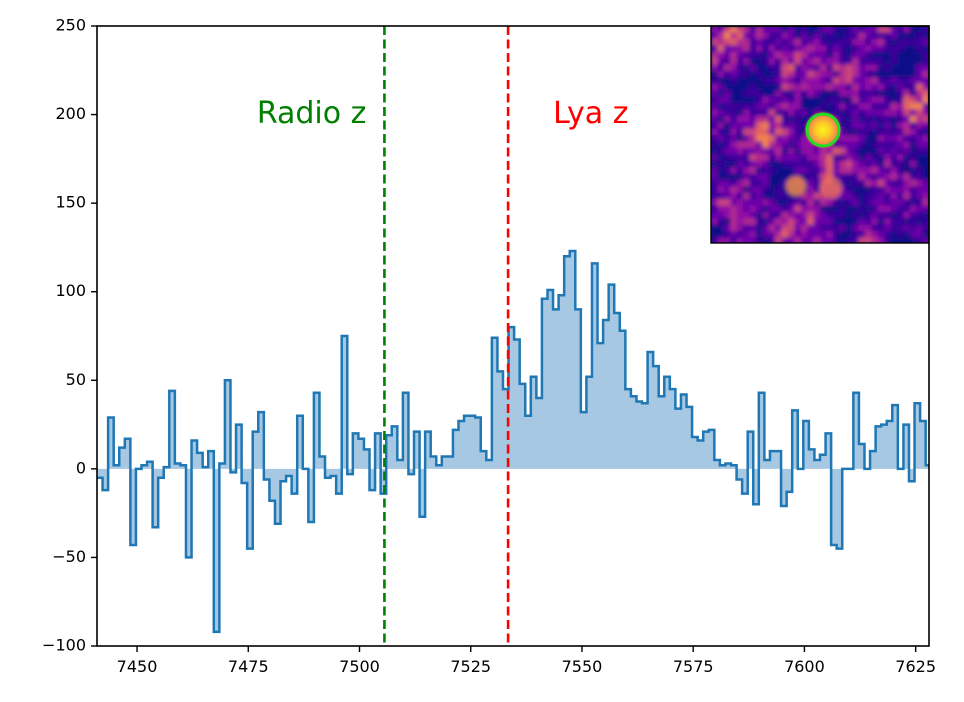 The width and height of the screenshot is (964, 702). I want to click on x-tick-label: 7450, so click(137, 666).